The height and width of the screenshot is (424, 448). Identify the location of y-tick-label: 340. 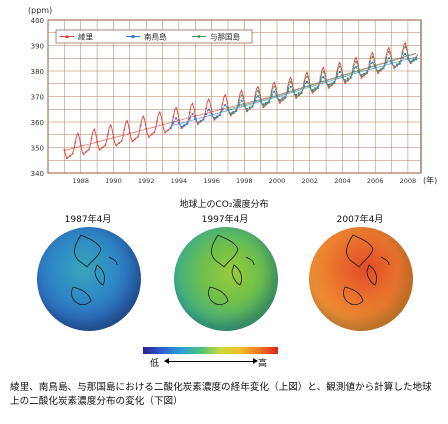
(37, 174).